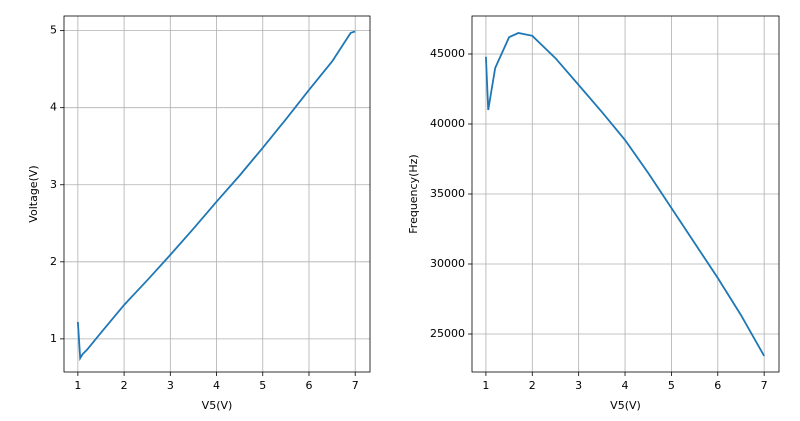  I want to click on y-tick-label: 5, so click(53, 30).